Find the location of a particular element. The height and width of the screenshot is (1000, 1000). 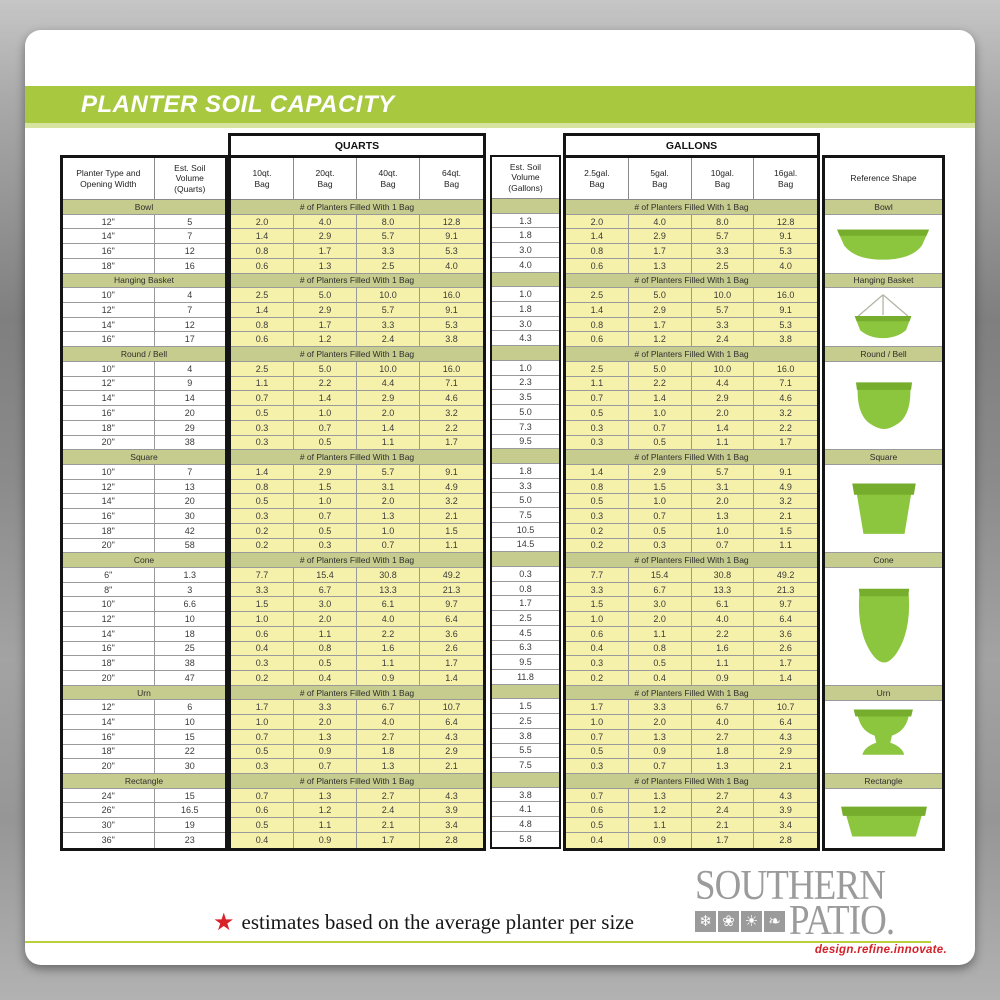

planters-filled-cell: 9.7 is located at coordinates (451, 604).